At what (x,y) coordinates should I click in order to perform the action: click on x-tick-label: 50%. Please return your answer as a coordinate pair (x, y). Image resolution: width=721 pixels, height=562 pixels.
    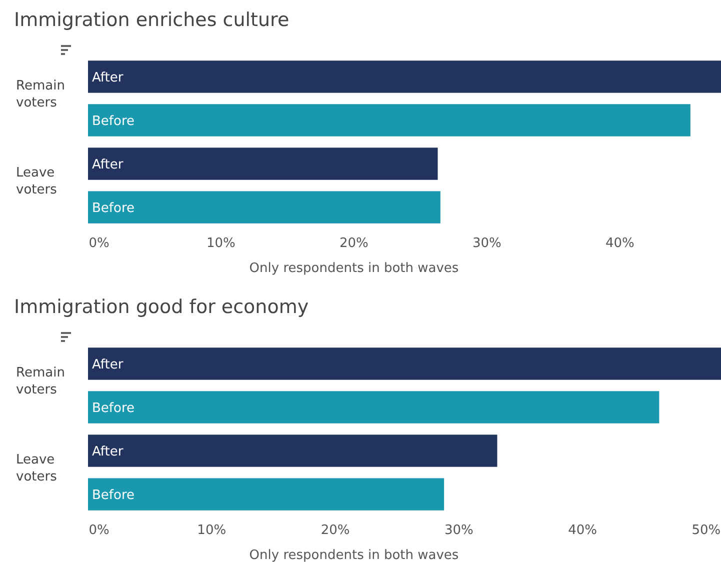
    Looking at the image, I should click on (706, 530).